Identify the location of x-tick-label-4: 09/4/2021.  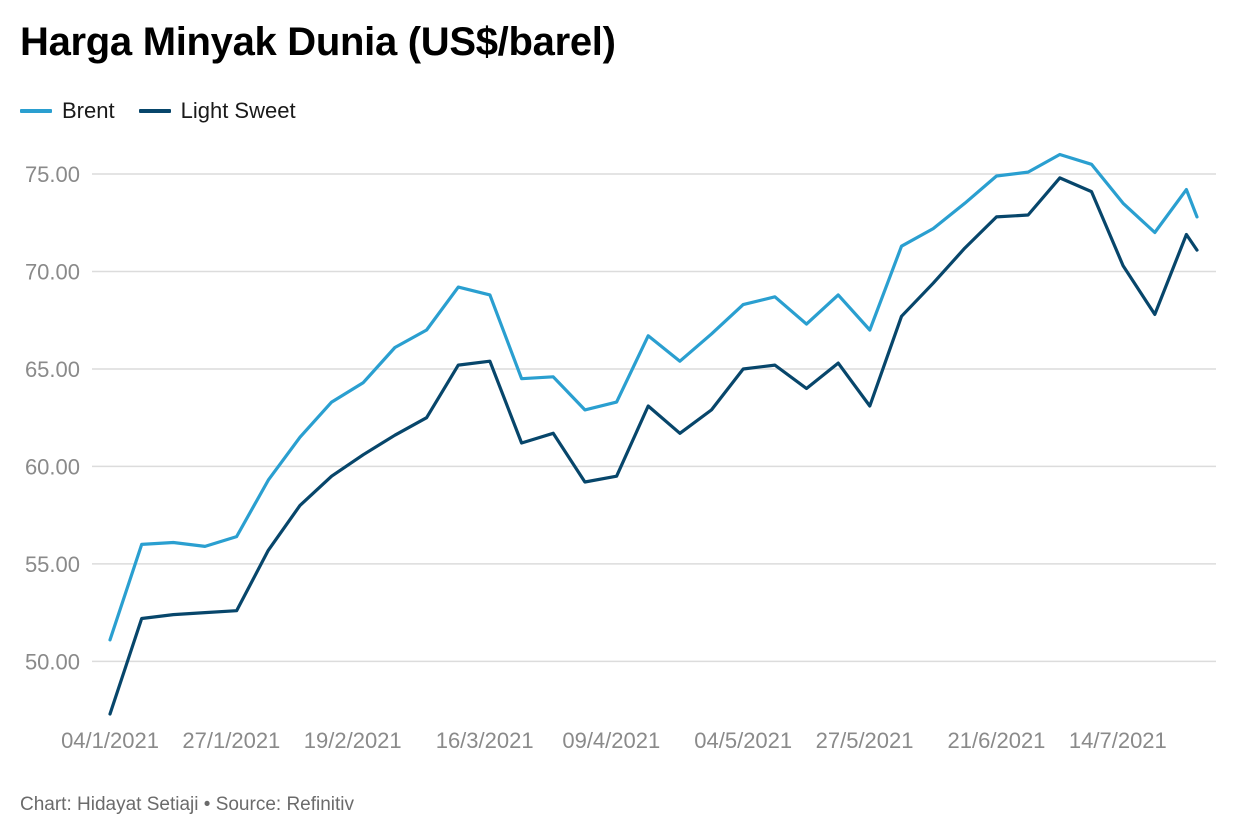
(611, 740).